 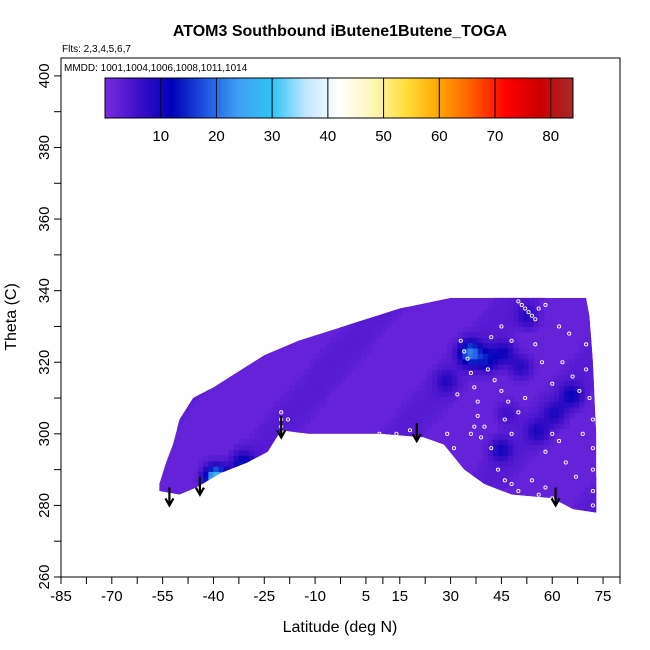 I want to click on flights-note: Flts: 2,3,4,5,6,7, so click(x=96, y=49).